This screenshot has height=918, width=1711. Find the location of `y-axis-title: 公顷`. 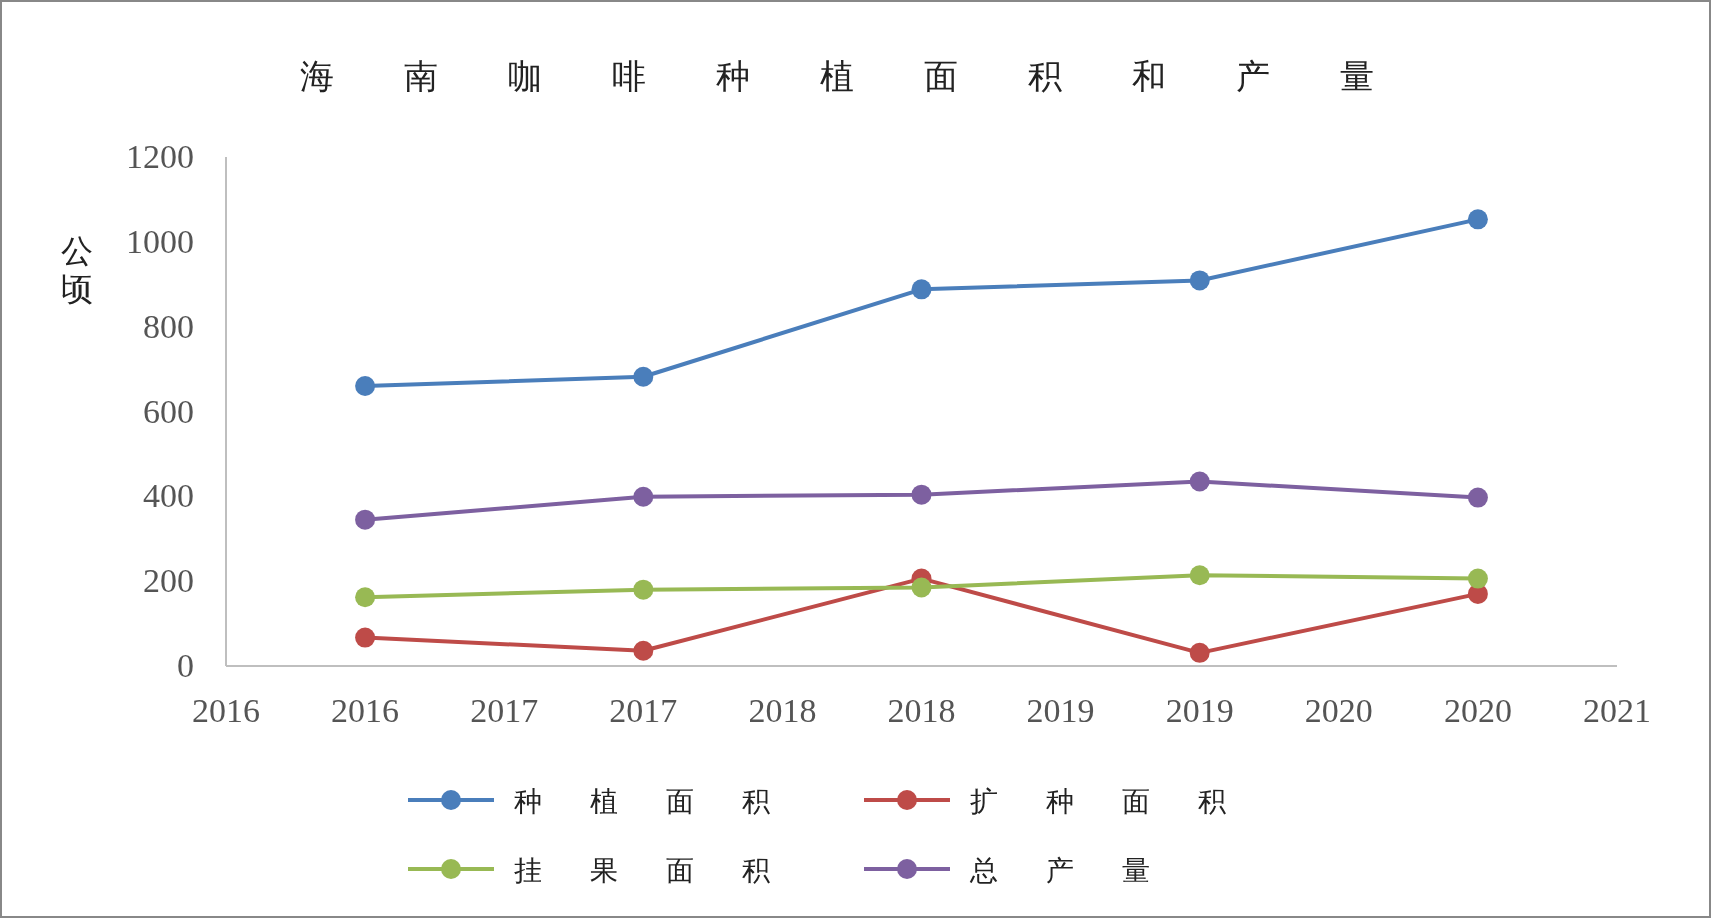

y-axis-title: 公顷 is located at coordinates (77, 270).